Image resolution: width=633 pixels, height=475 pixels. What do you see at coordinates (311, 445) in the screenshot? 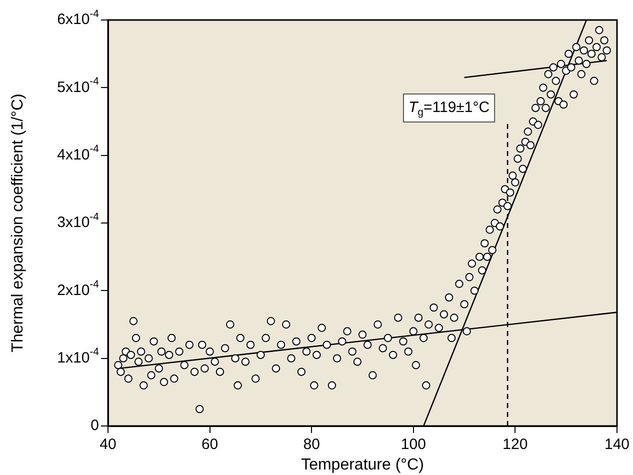
I see `x-tick-label: 80` at bounding box center [311, 445].